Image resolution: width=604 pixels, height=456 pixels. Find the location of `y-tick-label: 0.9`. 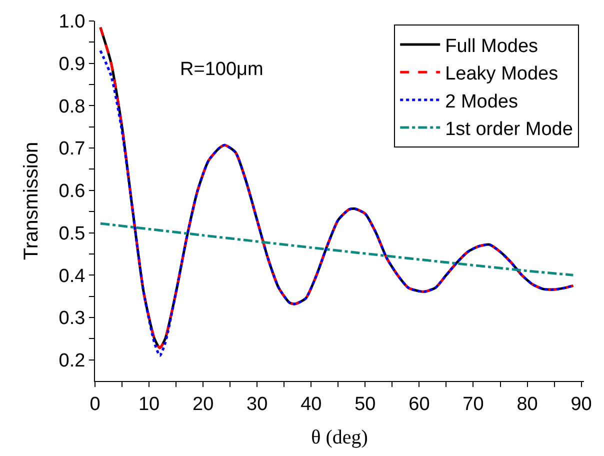

y-tick-label: 0.9 is located at coordinates (72, 64).